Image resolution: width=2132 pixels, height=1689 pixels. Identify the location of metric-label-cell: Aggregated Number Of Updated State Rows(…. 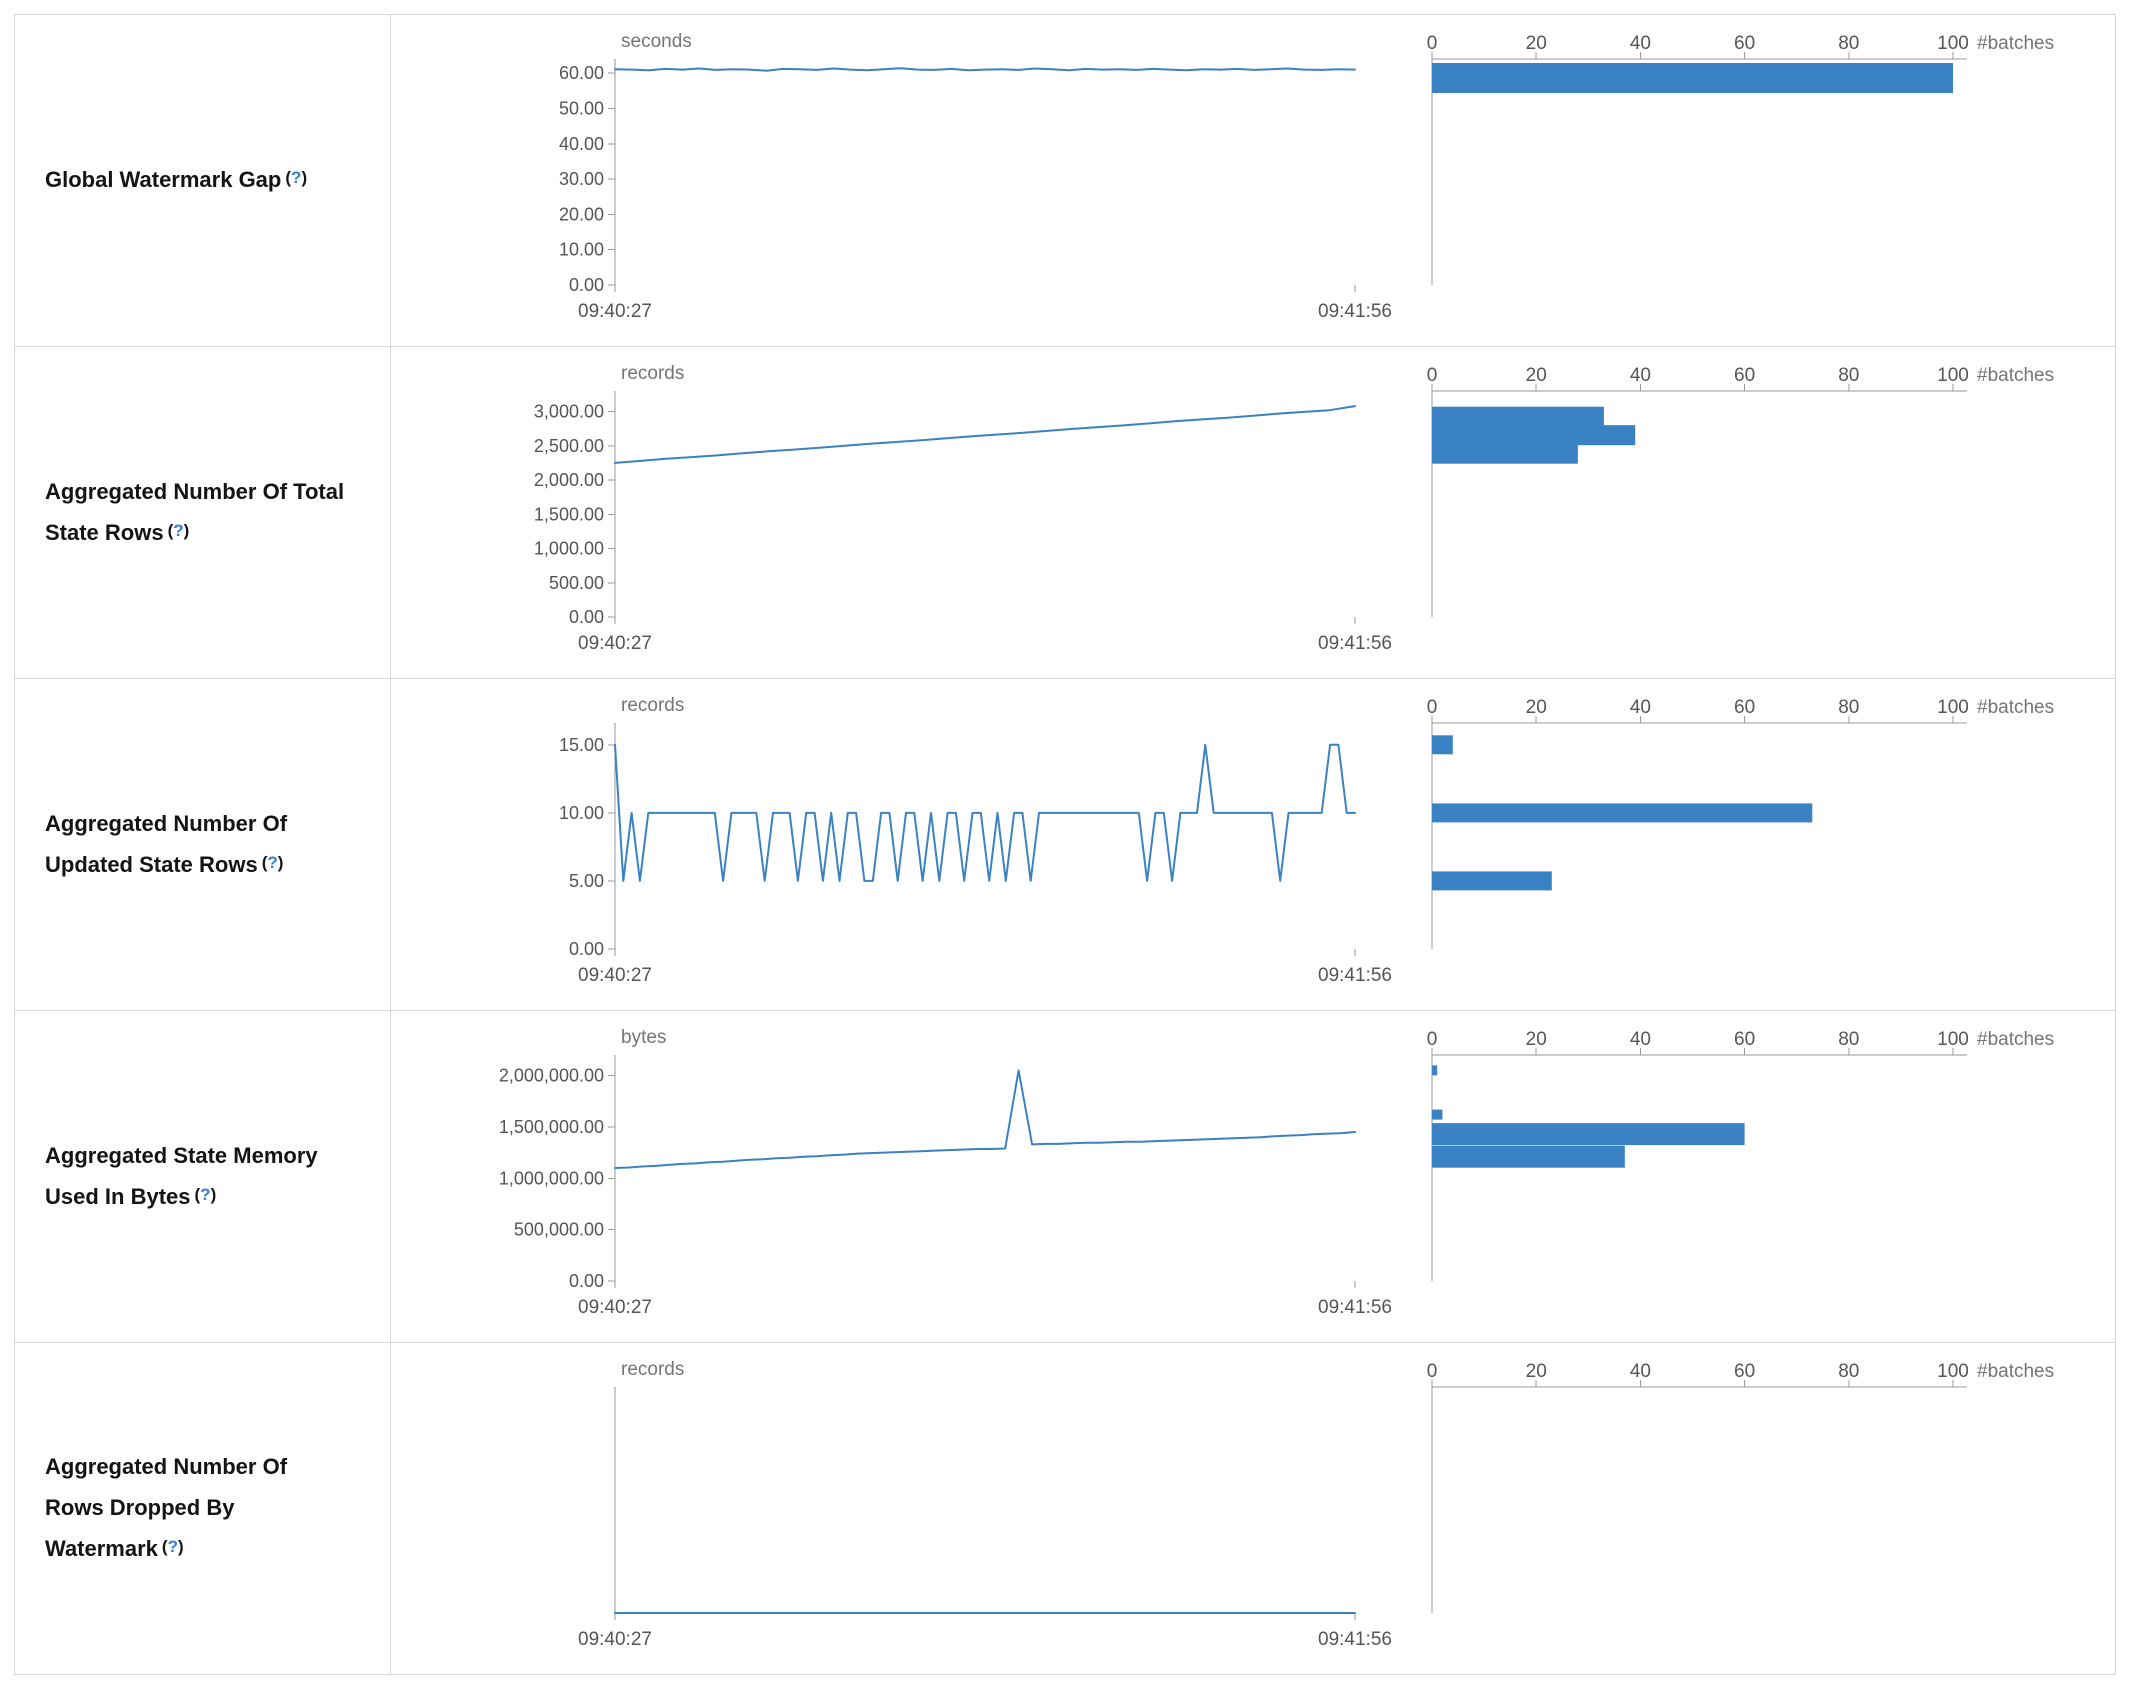
(203, 844).